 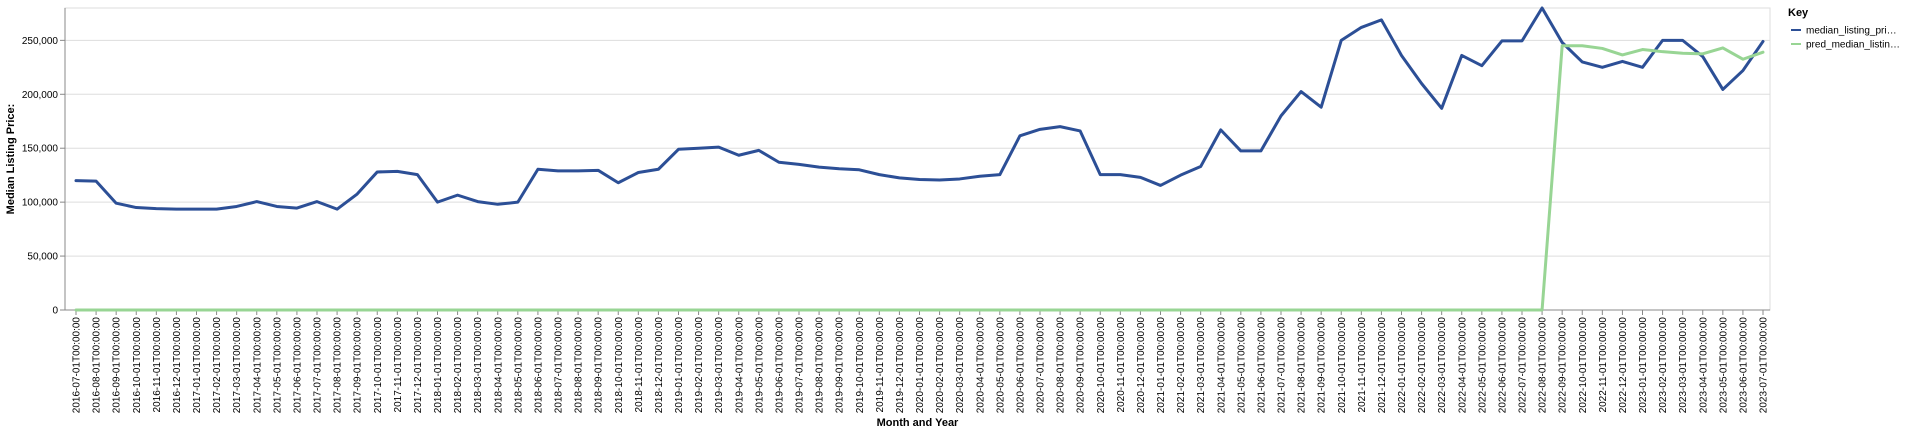 What do you see at coordinates (820, 365) in the screenshot?
I see `x-tick-label: 2019-08-01T00:00:00` at bounding box center [820, 365].